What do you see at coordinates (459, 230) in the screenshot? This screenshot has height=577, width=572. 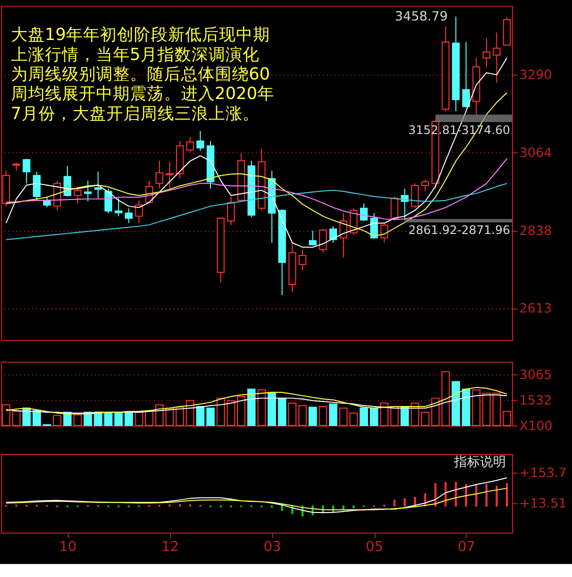 I see `band-label: 2861.92-2871.96` at bounding box center [459, 230].